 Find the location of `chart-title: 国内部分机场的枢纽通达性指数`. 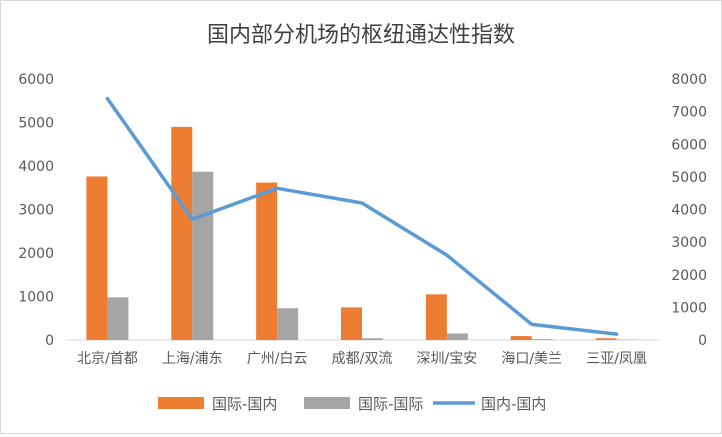

chart-title: 国内部分机场的枢纽通达性指数 is located at coordinates (361, 35).